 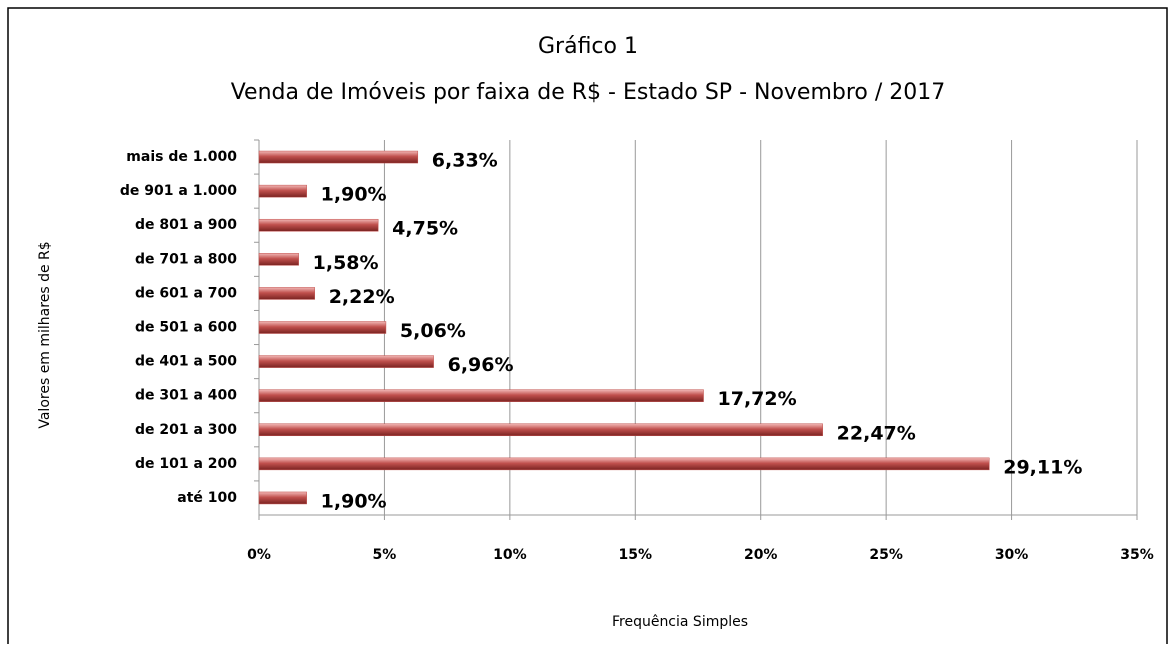 I want to click on data-label: 6,96%, so click(x=481, y=365).